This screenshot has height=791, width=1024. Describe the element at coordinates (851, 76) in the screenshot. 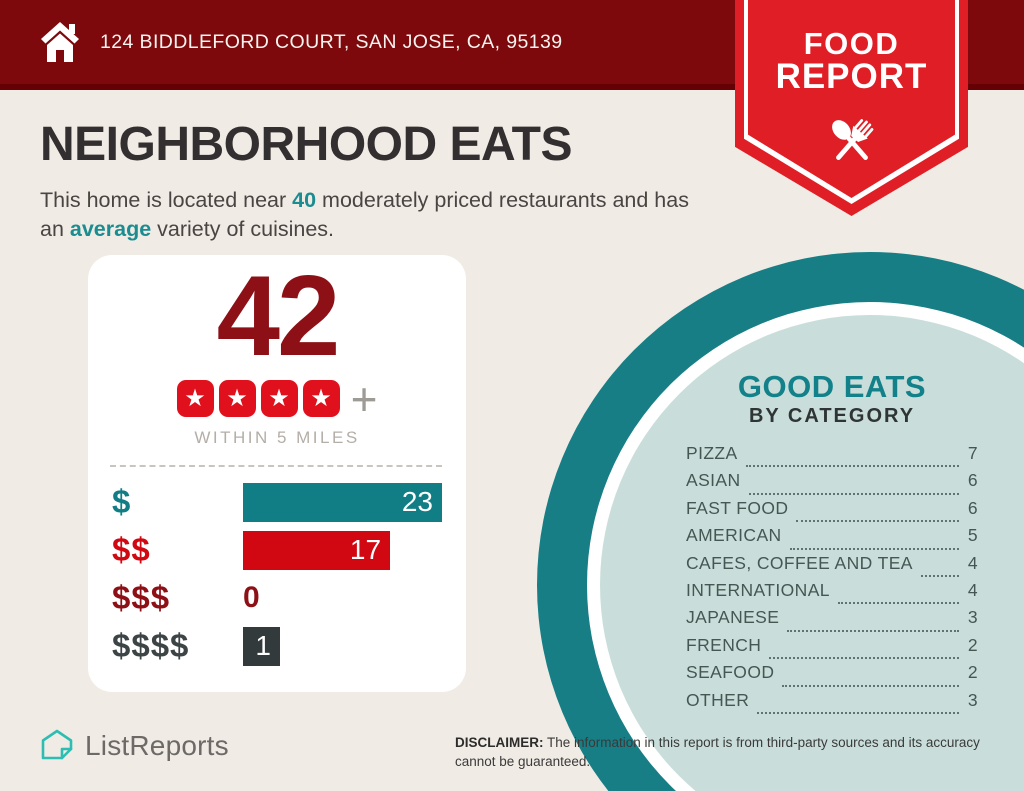

I see `ribbon-title-line2: REPORT` at that location.